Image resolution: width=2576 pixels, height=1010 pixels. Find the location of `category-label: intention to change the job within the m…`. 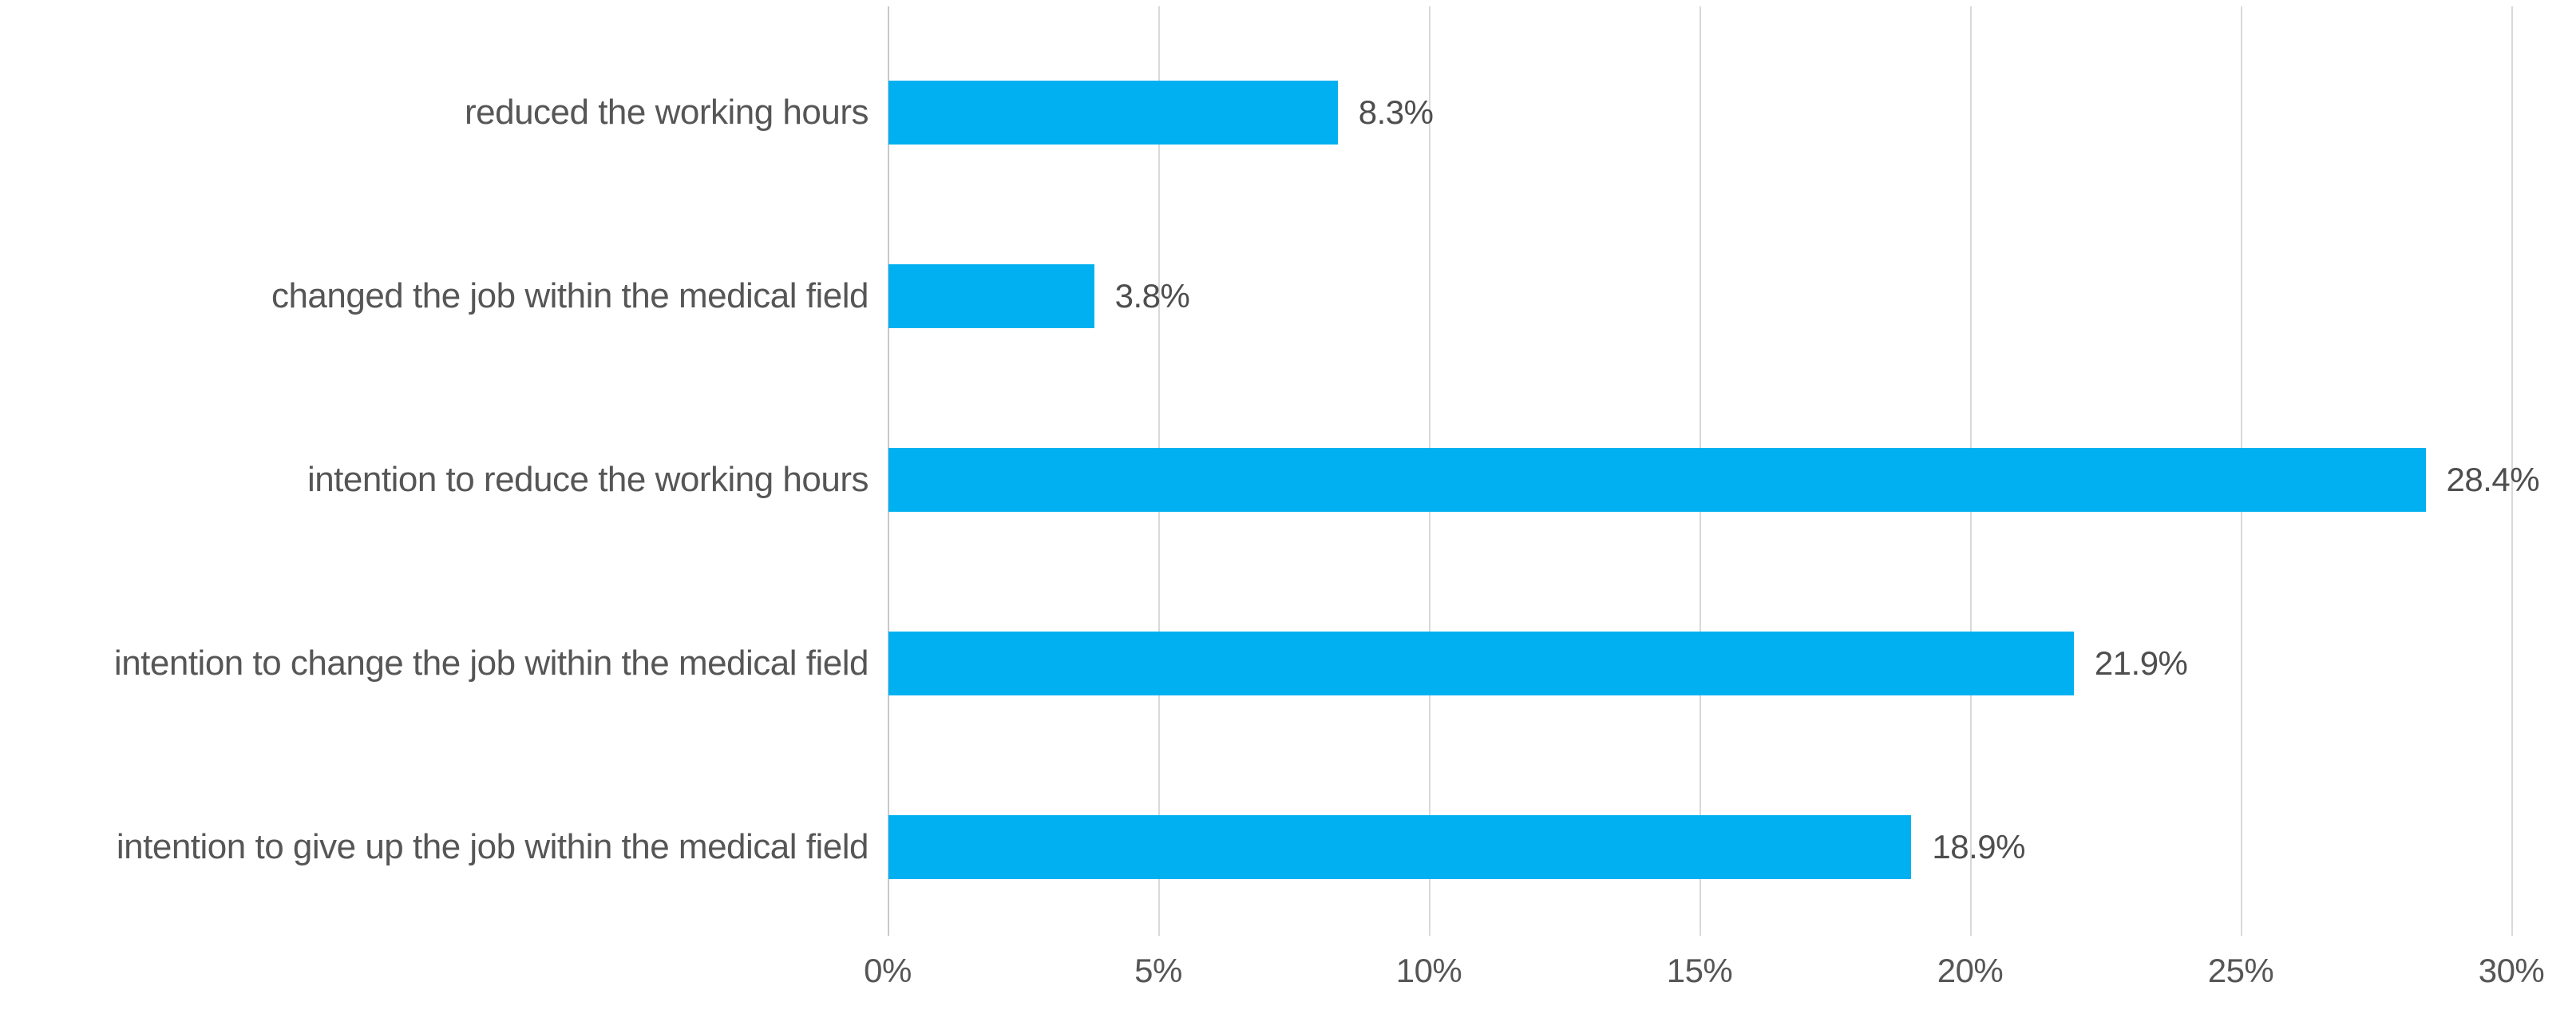

category-label: intention to change the job within the m… is located at coordinates (491, 663).